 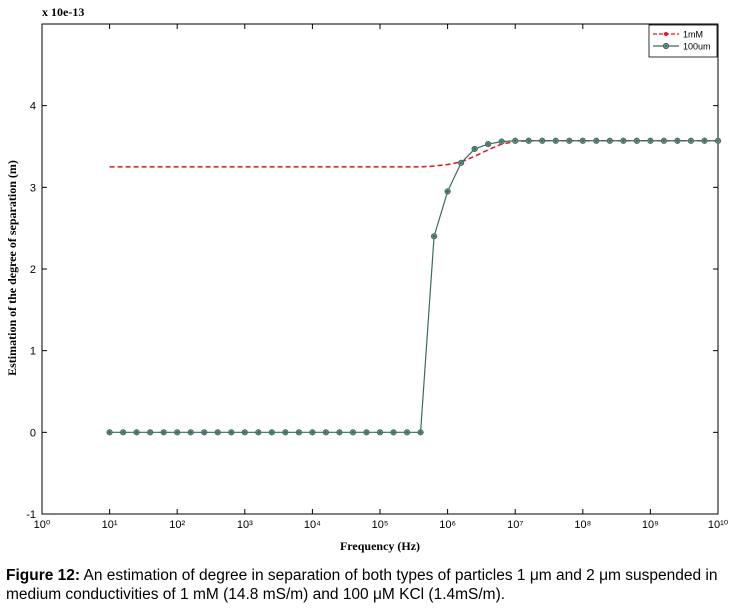 What do you see at coordinates (33, 352) in the screenshot?
I see `y-tick-label: 1` at bounding box center [33, 352].